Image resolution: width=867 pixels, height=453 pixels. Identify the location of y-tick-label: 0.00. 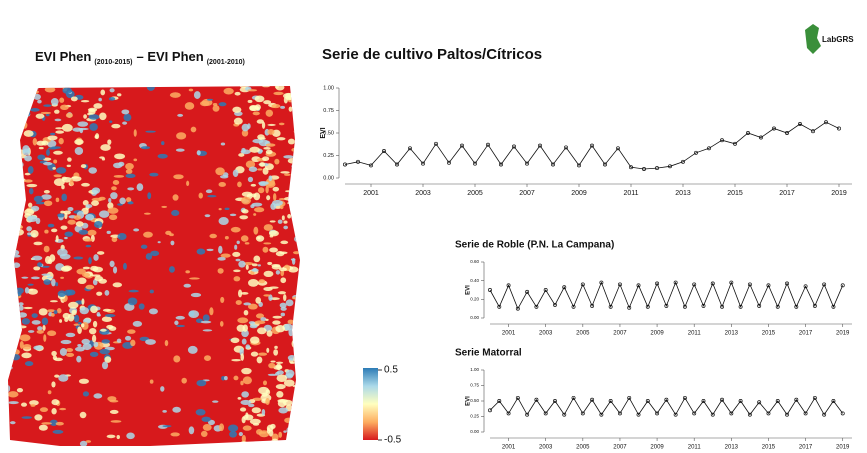
(474, 317).